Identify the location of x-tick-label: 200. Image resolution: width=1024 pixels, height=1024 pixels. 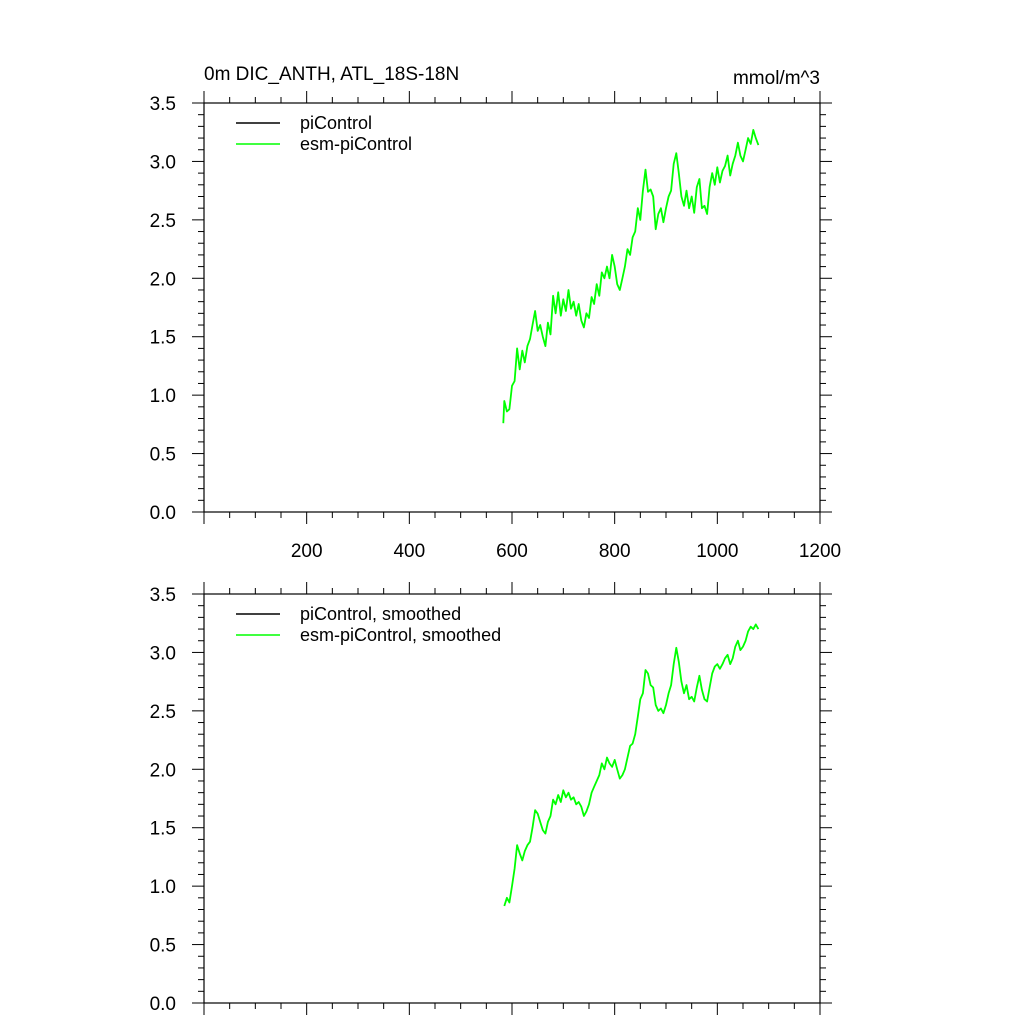
(307, 551).